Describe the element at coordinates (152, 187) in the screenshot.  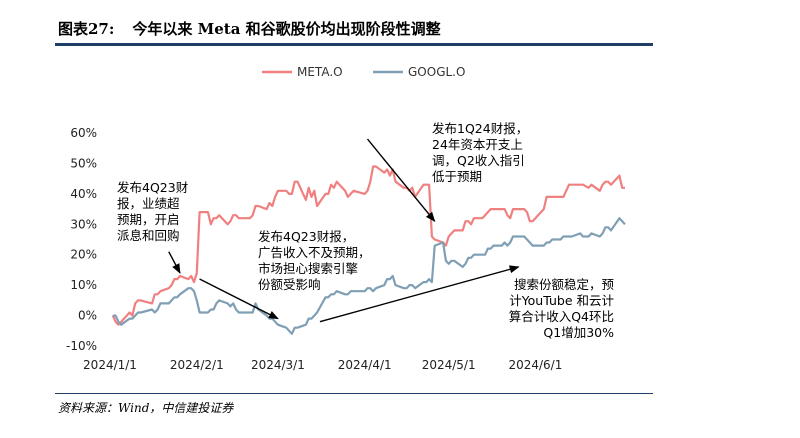
I see `annotation-text-line: 发布4Q23财` at that location.